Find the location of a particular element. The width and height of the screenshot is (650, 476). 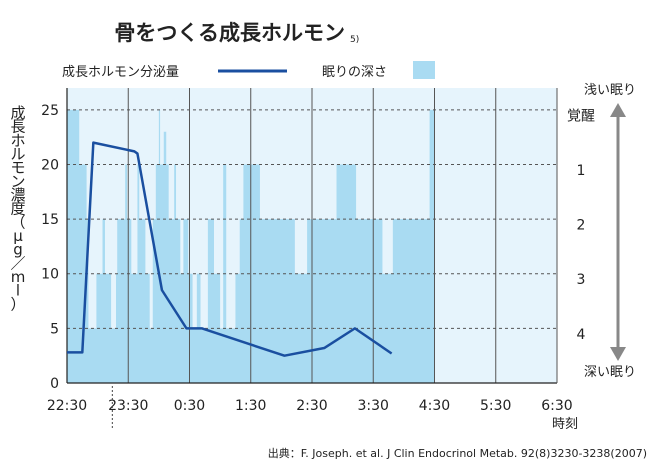

y-axis-title-char: μ is located at coordinates (18, 236).